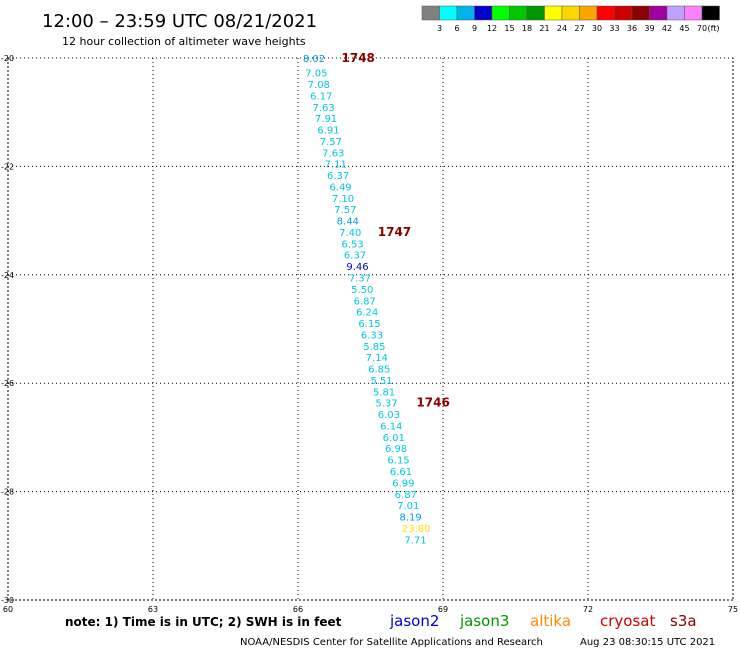  What do you see at coordinates (474, 28) in the screenshot?
I see `scale-tick-label: 9` at bounding box center [474, 28].